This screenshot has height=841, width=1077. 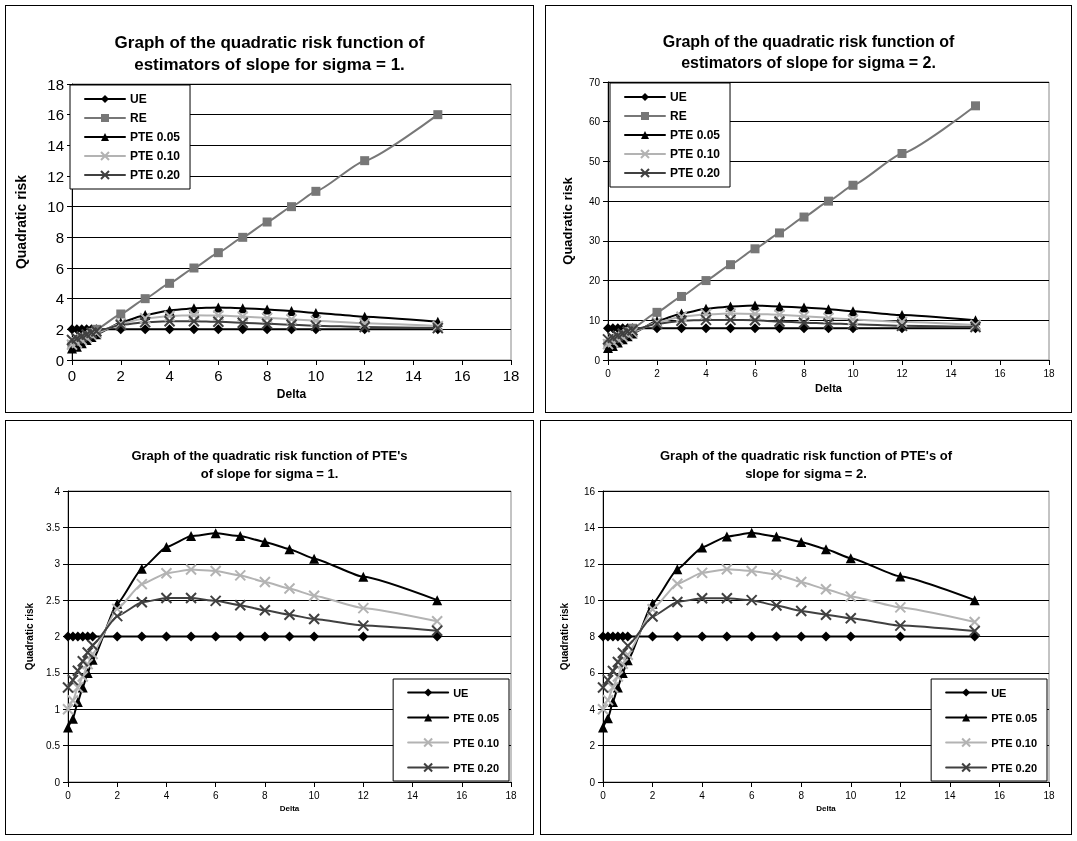 I want to click on y-tick-label: 1, so click(x=57, y=709).